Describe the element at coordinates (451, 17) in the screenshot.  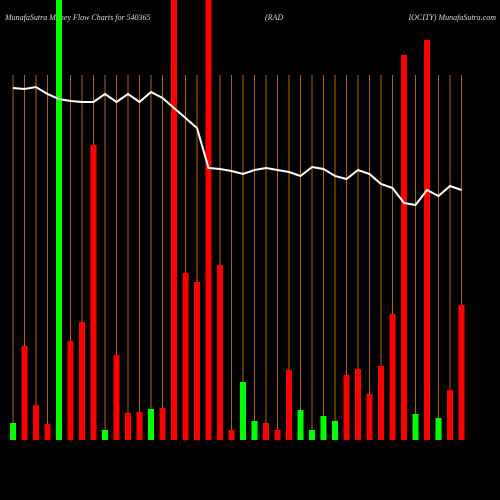
I see `chart-title: IOCITY) MunafaSutra.com` at that location.